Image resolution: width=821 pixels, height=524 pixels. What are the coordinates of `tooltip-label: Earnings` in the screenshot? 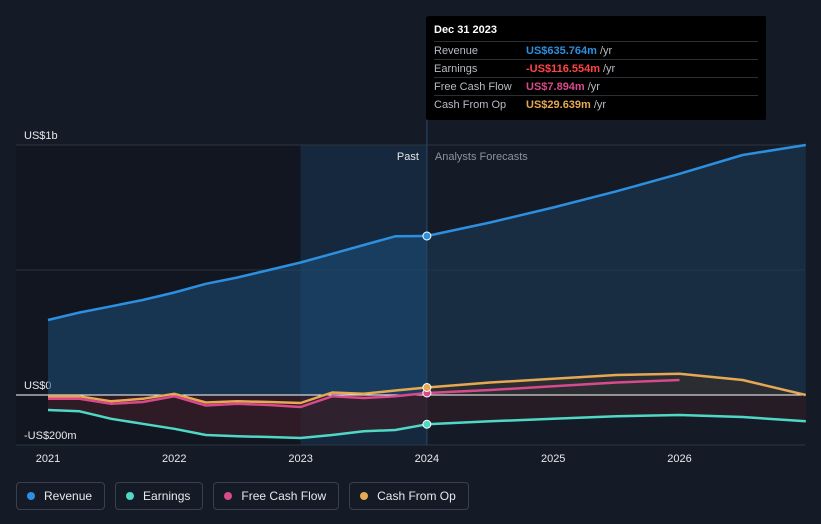 It's located at (456, 68).